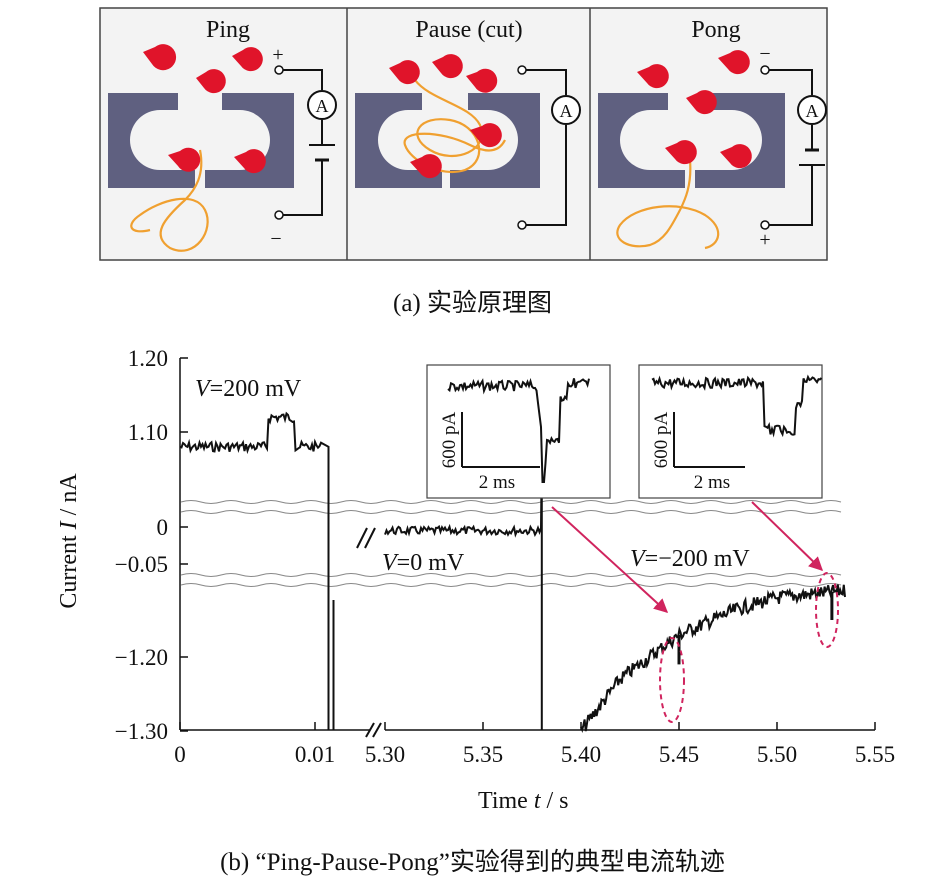 The image size is (945, 880). I want to click on inset-right: 600 pA 2 ms, so click(730, 431).